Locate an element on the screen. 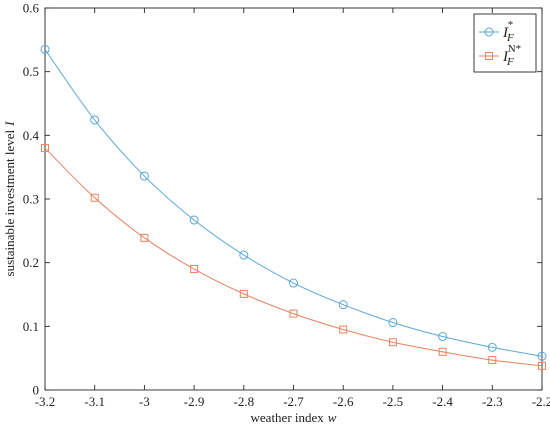 This screenshot has height=432, width=550. x-tick-label: -2.5 is located at coordinates (393, 401).